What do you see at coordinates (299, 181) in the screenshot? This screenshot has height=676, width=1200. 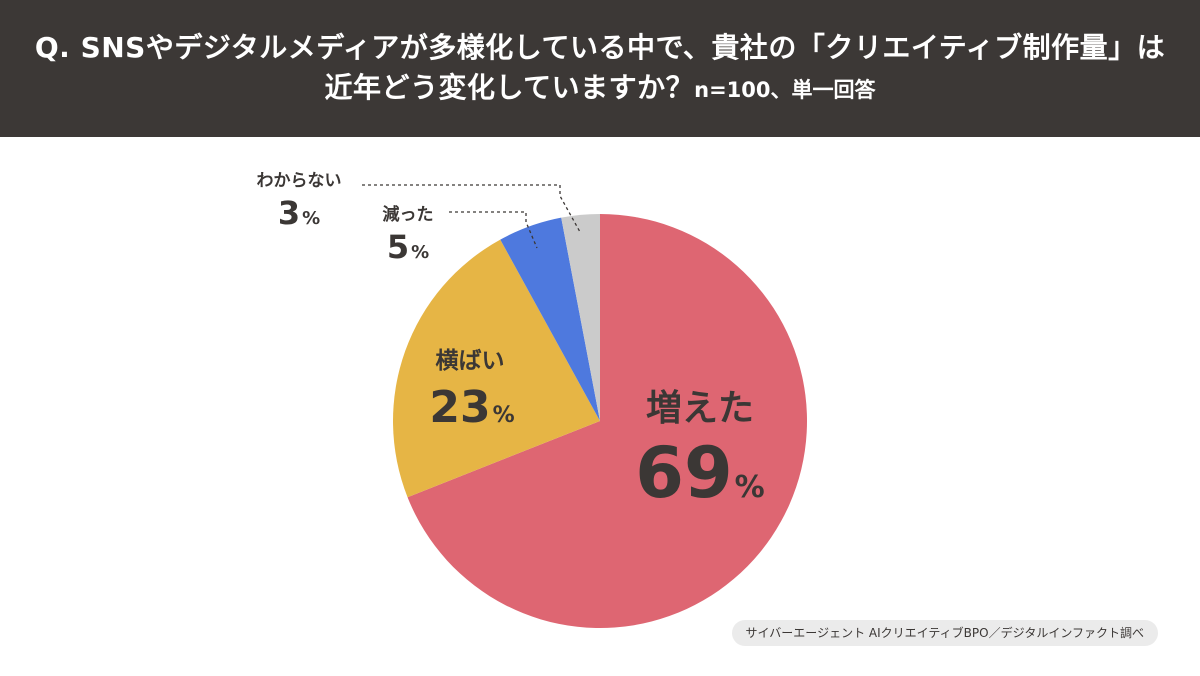 I see `slice-label-3: わからない` at bounding box center [299, 181].